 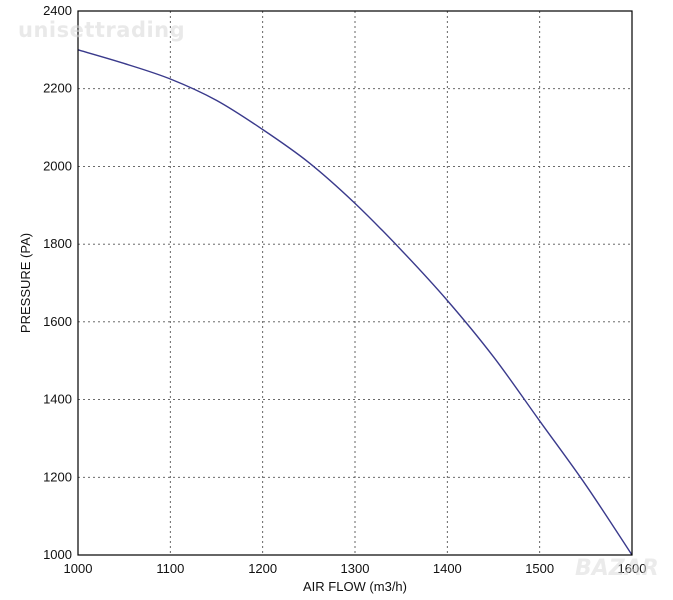 I want to click on x-tick-label: 1500, so click(x=539, y=568).